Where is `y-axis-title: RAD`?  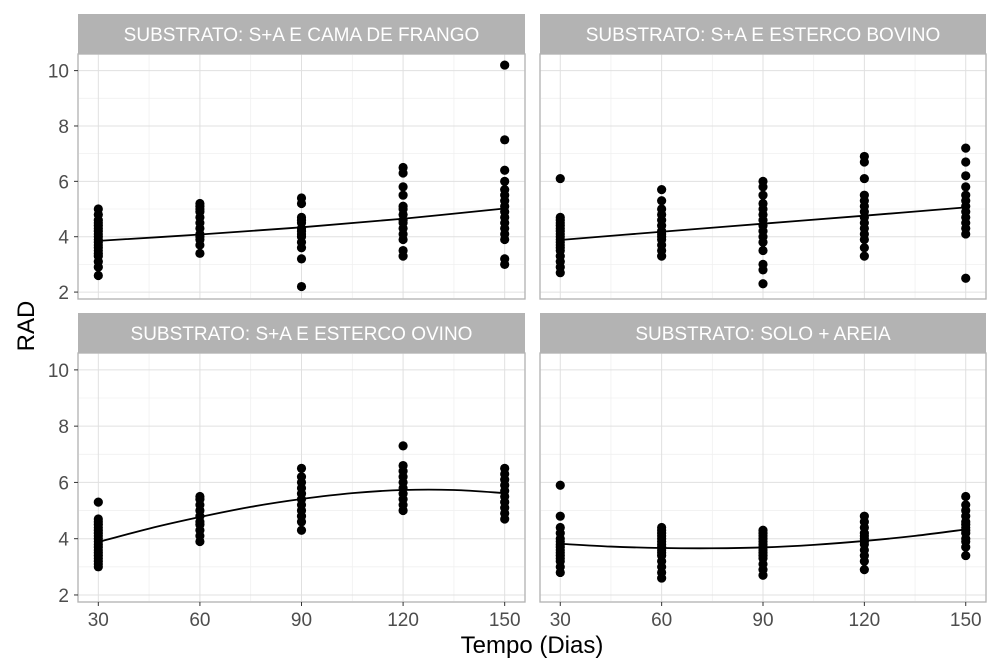
y-axis-title: RAD is located at coordinates (26, 326).